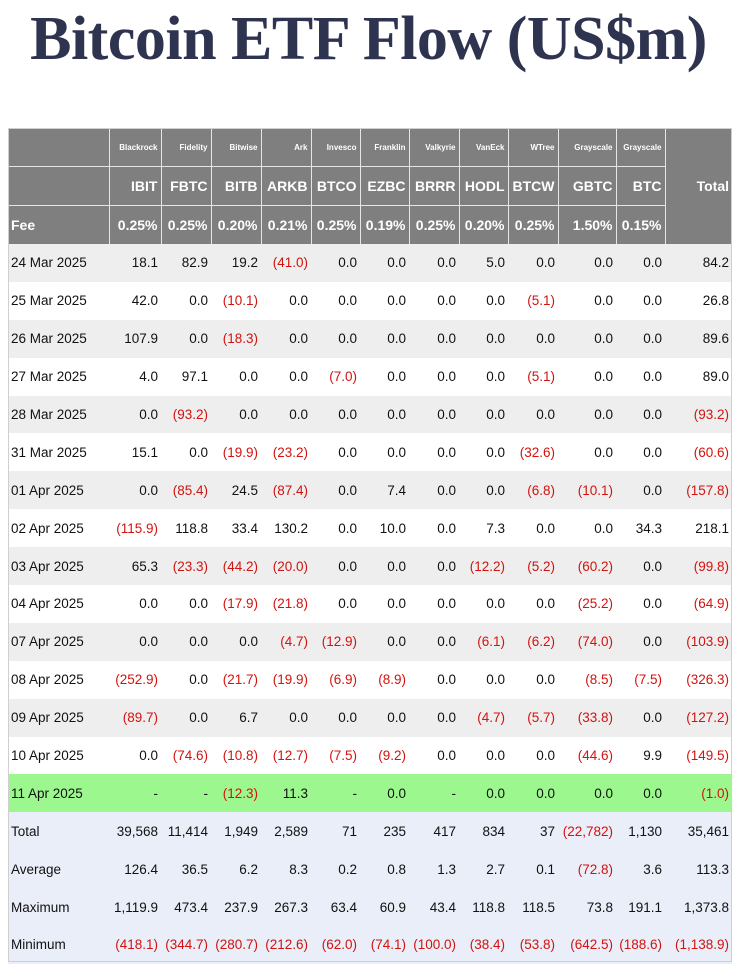 Image resolution: width=737 pixels, height=968 pixels. Describe the element at coordinates (587, 907) in the screenshot. I see `stat-cell: 73.8` at that location.